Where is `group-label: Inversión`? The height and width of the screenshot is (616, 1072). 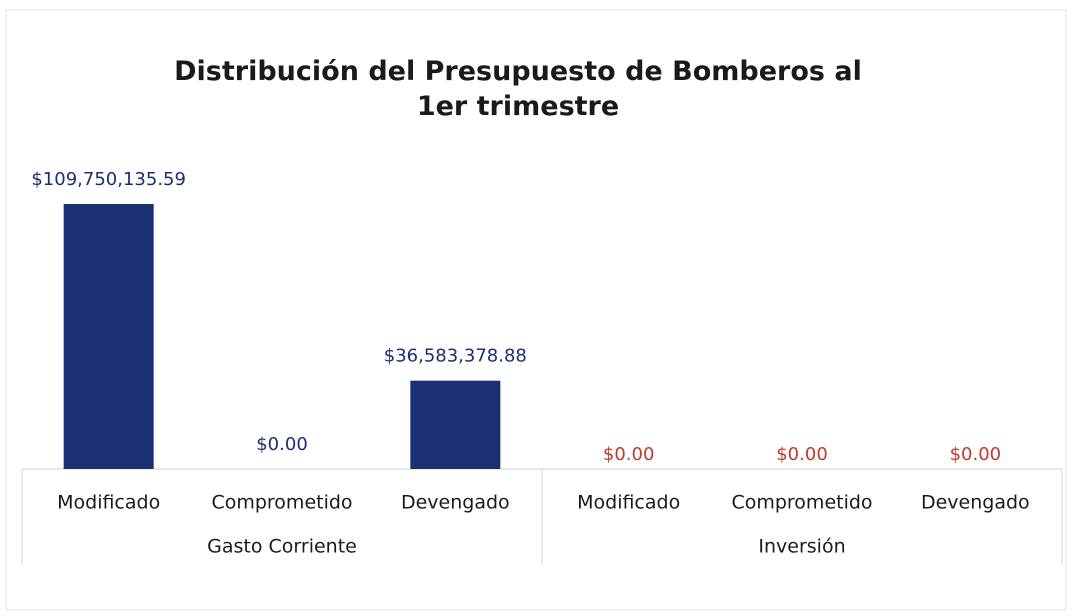
group-label: Inversión is located at coordinates (801, 547).